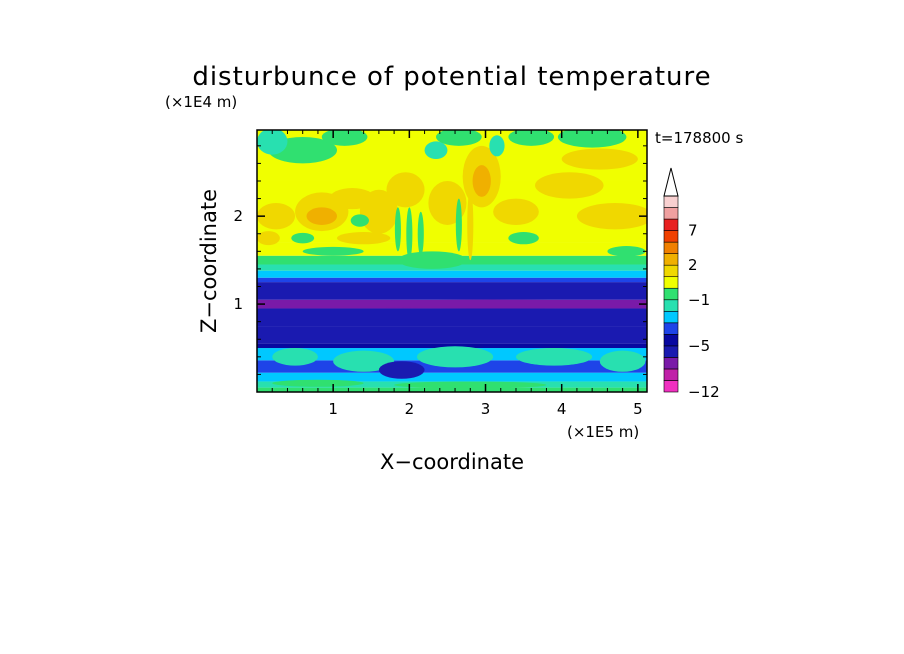  I want to click on y-tick-label: 1, so click(238, 304).